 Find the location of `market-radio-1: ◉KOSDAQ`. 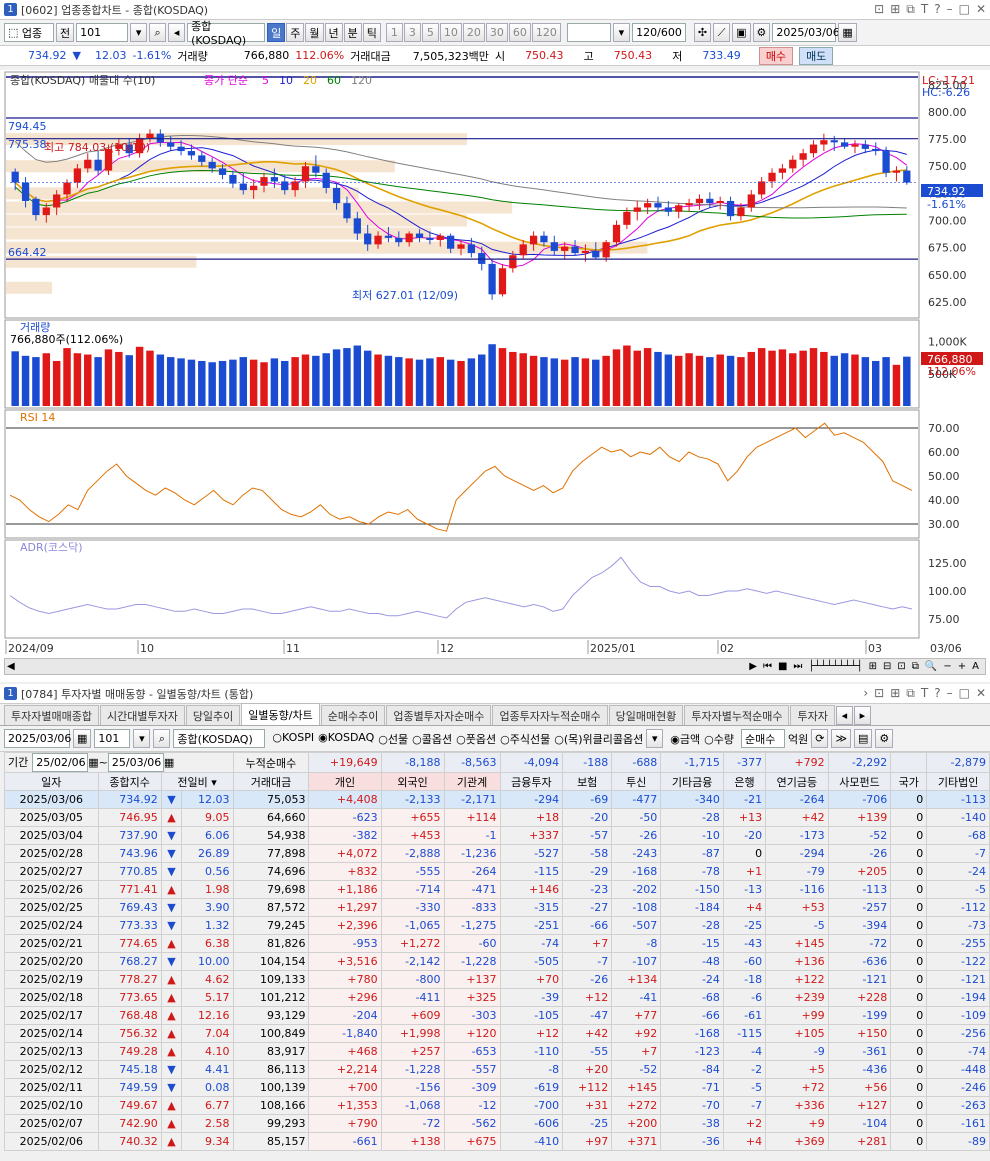

market-radio-1: ◉KOSDAQ is located at coordinates (346, 739).